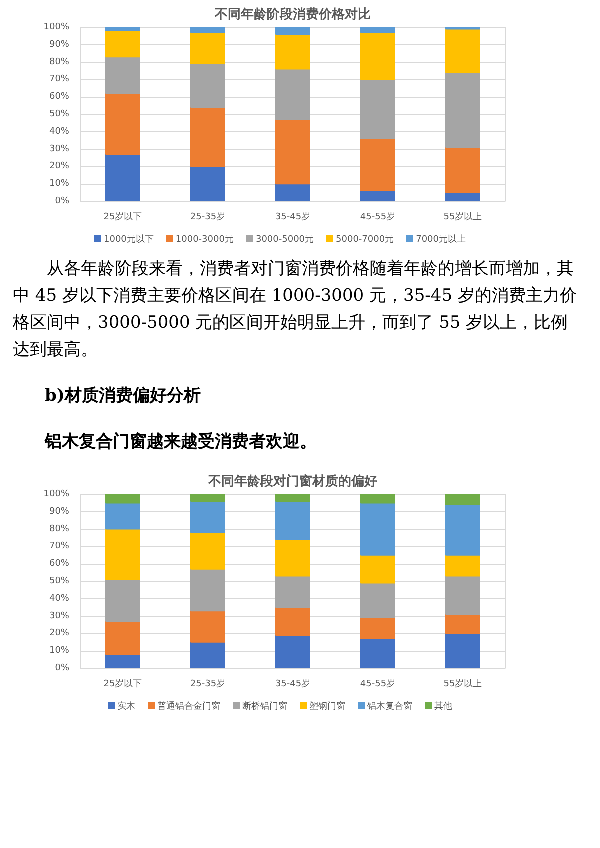 This screenshot has height=848, width=600. Describe the element at coordinates (389, 707) in the screenshot. I see `legend-label: 铝木复合窗` at that location.